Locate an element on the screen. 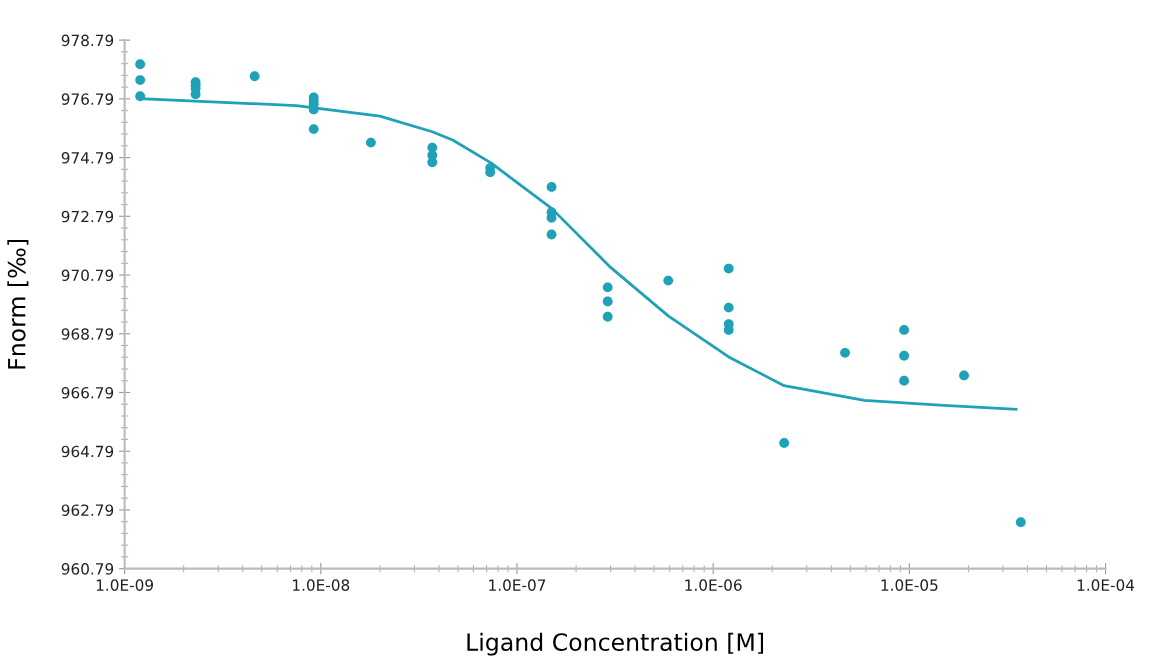 The height and width of the screenshot is (669, 1154). y-tick-label: 976.79 is located at coordinates (87, 99).